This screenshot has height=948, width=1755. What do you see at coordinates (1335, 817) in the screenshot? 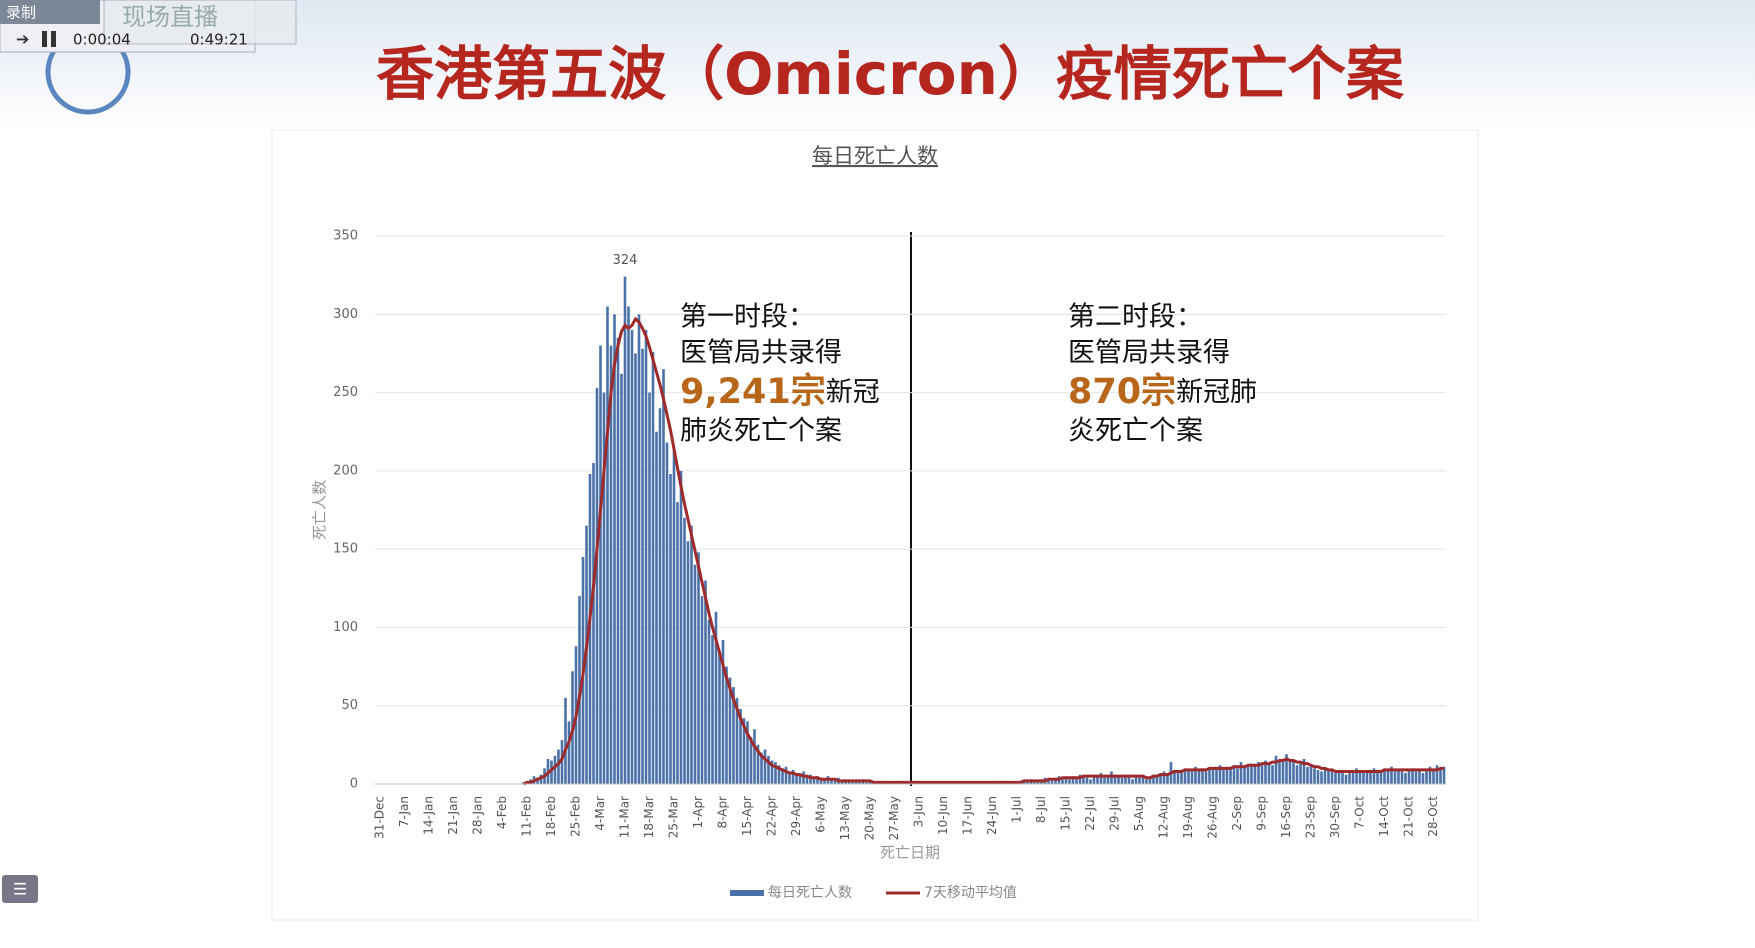
I see `x-tick-label: 30-Sep` at bounding box center [1335, 817].